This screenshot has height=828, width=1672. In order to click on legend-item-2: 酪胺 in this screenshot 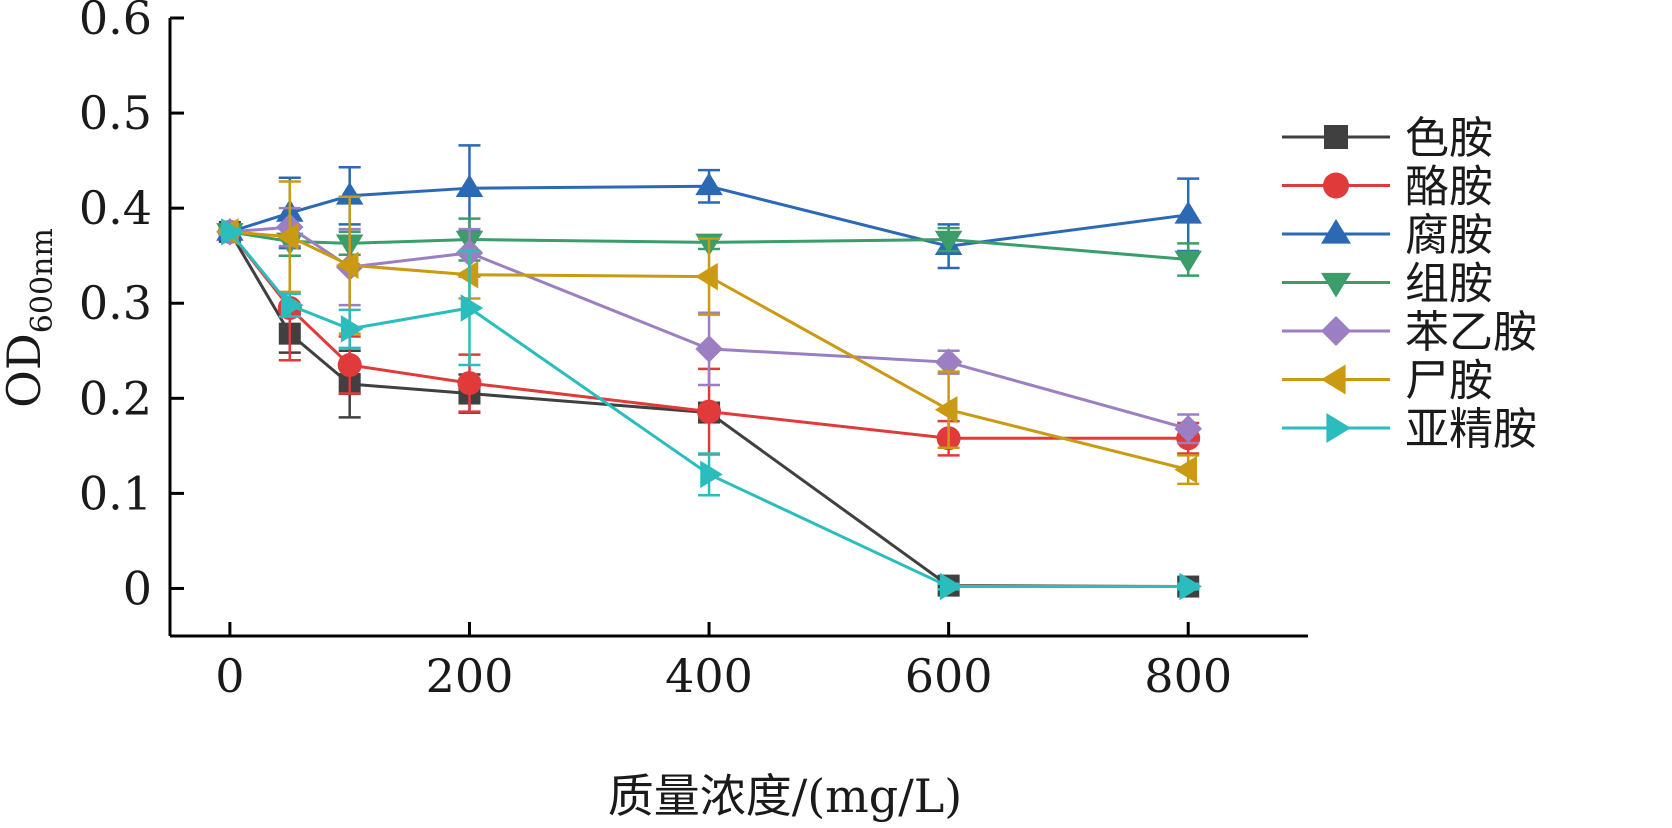, I will do `click(1387, 187)`.